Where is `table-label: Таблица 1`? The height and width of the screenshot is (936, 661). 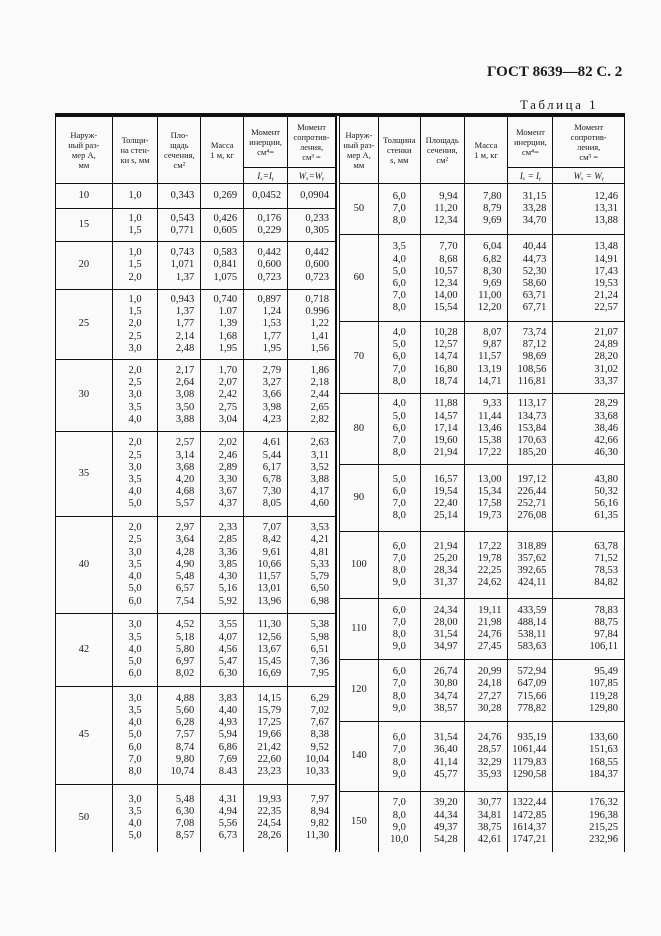 table-label: Таблица 1 is located at coordinates (559, 104).